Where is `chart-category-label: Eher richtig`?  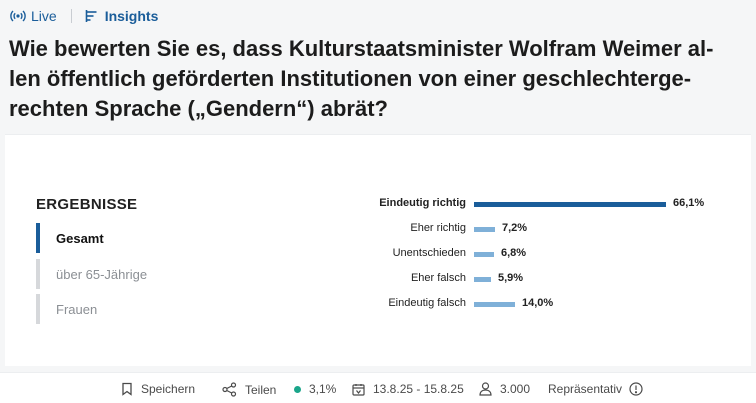 chart-category-label: Eher richtig is located at coordinates (438, 228).